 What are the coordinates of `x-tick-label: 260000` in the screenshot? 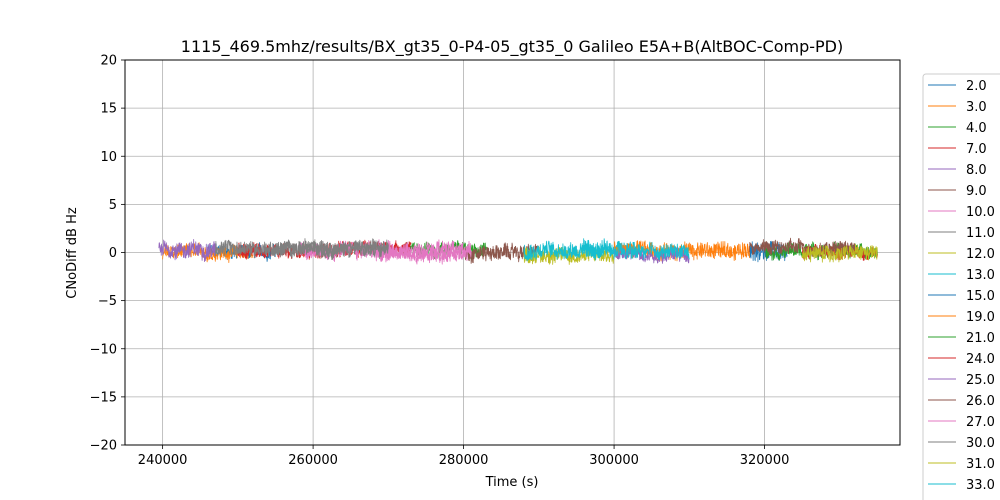 It's located at (313, 460).